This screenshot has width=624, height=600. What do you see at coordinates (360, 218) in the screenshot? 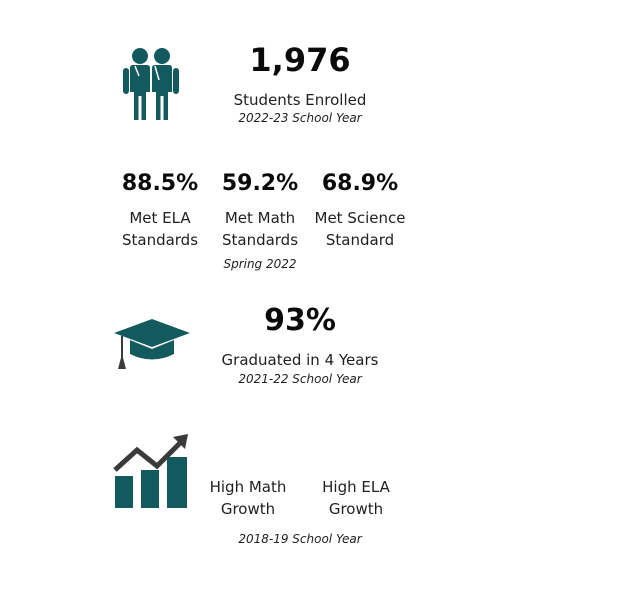
I see `science-standards-label-line-1: Met Science` at bounding box center [360, 218].